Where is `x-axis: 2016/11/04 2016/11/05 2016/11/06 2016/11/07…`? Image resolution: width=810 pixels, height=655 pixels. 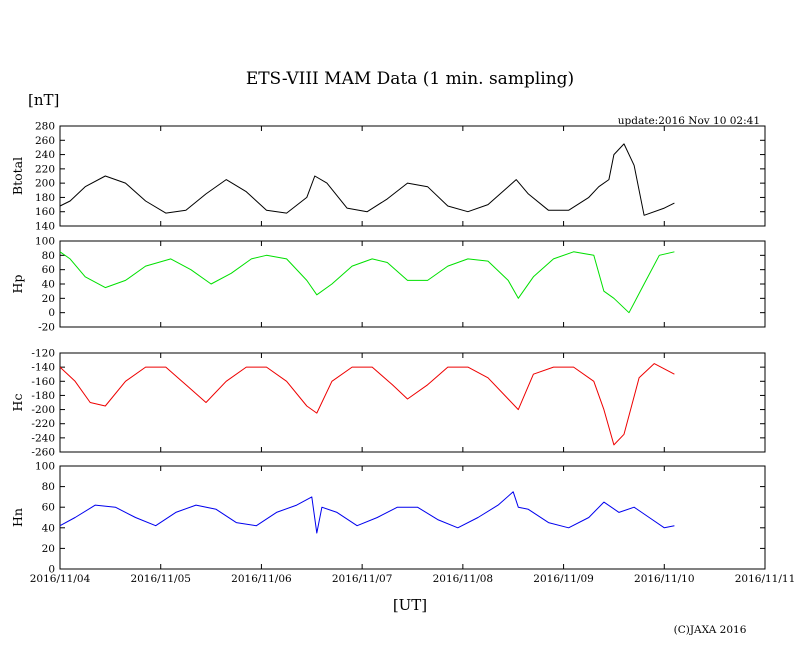
x-axis: 2016/11/04 2016/11/05 2016/11/06 2016/11/07… is located at coordinates (413, 579).